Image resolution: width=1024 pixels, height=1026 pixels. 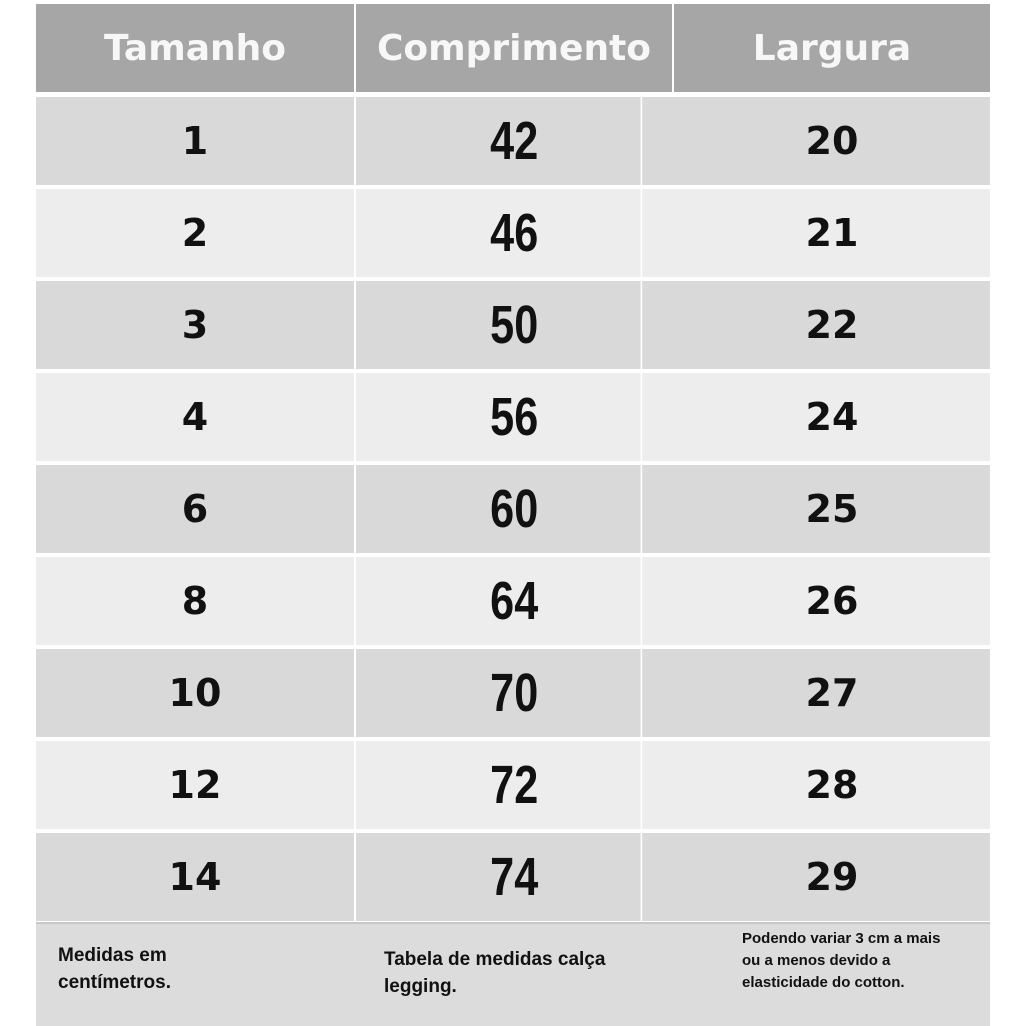 I want to click on table-header: Tamanho Comprimento Largura, so click(x=513, y=48).